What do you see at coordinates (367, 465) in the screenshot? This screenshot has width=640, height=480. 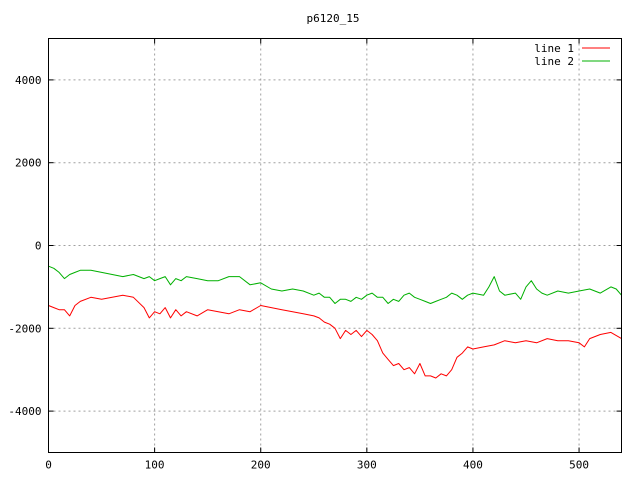 I see `x-tick-label: 300` at bounding box center [367, 465].